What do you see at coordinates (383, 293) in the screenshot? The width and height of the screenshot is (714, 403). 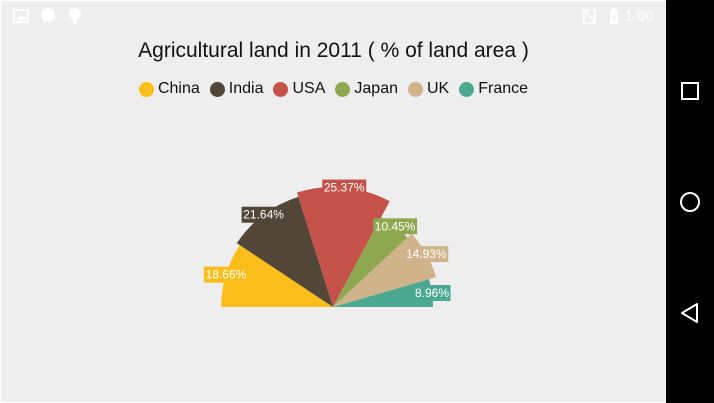 I see `pie-slice-france` at bounding box center [383, 293].